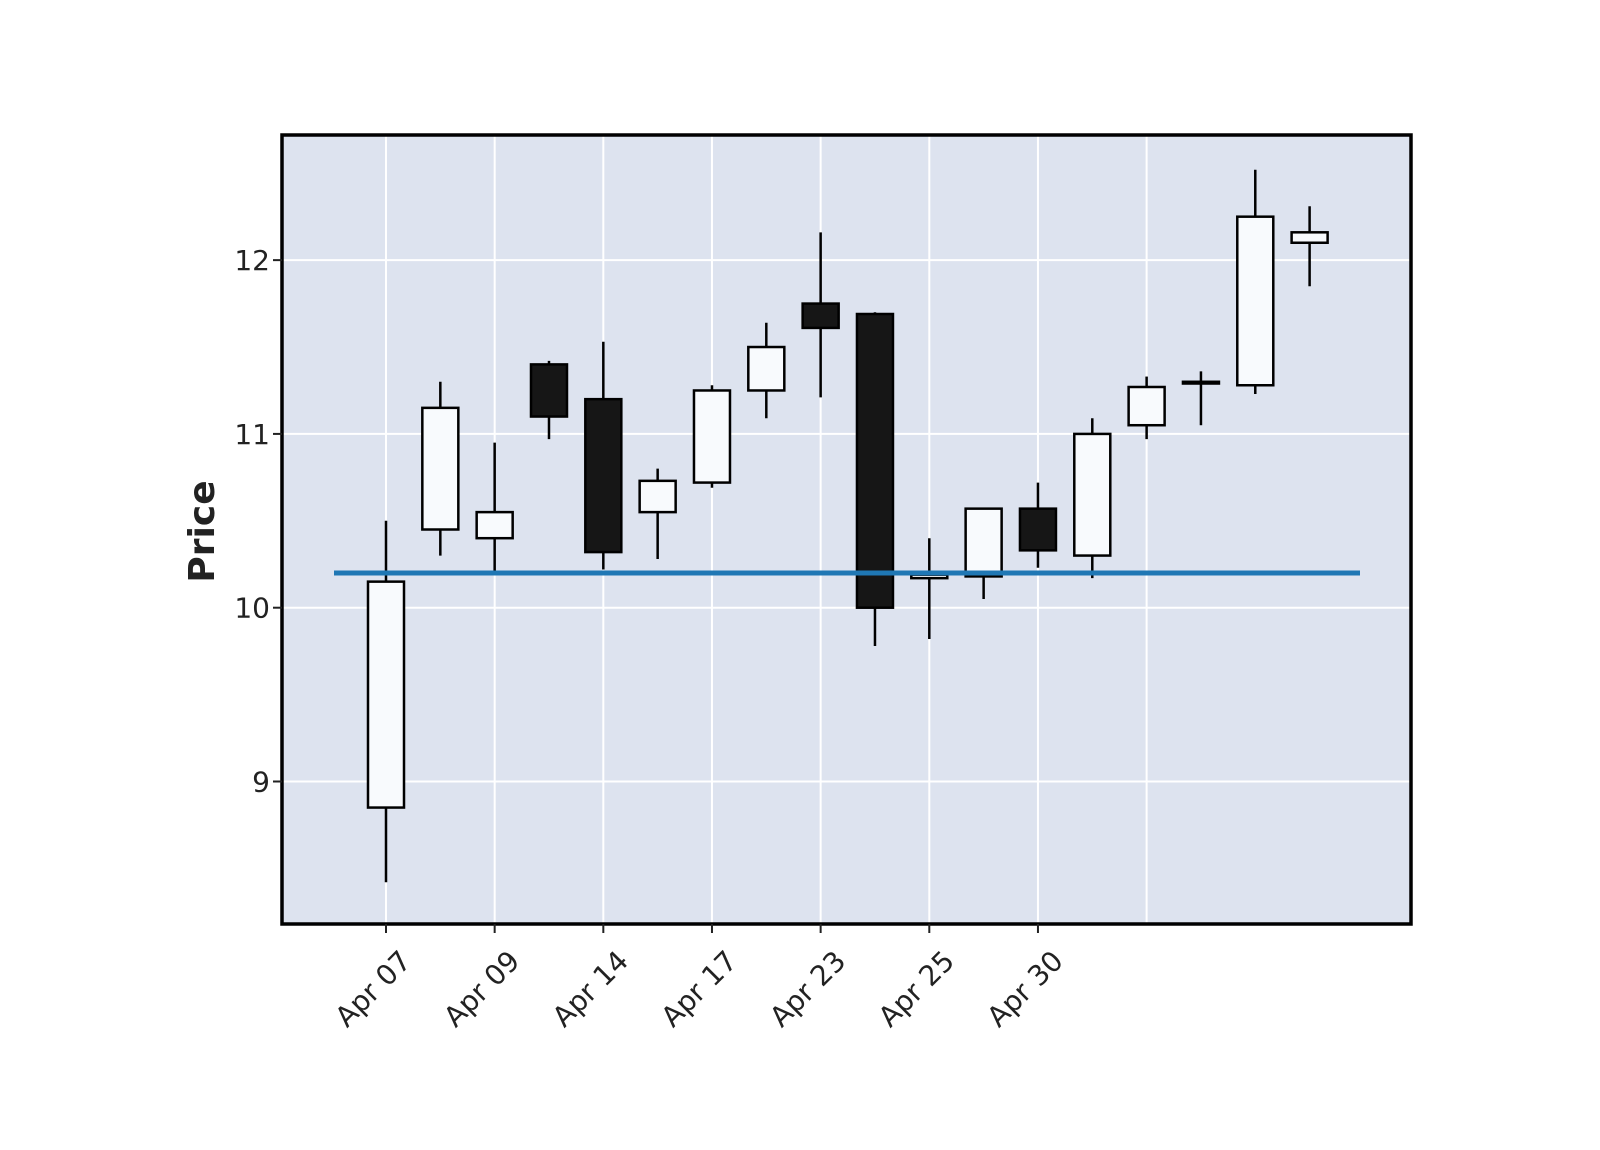 Image resolution: width=1600 pixels, height=1150 pixels. I want to click on x-tick-label: Apr 23, so click(807, 988).